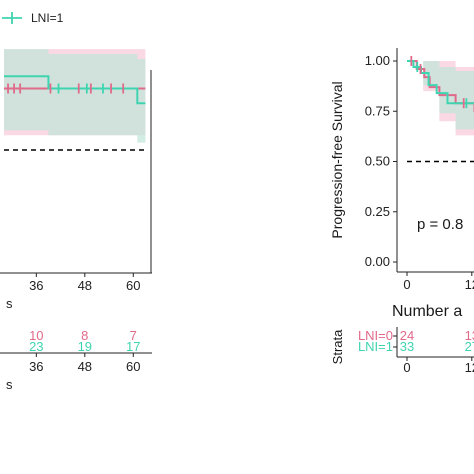  What do you see at coordinates (85, 285) in the screenshot?
I see `left-x-tick-label: 48` at bounding box center [85, 285].